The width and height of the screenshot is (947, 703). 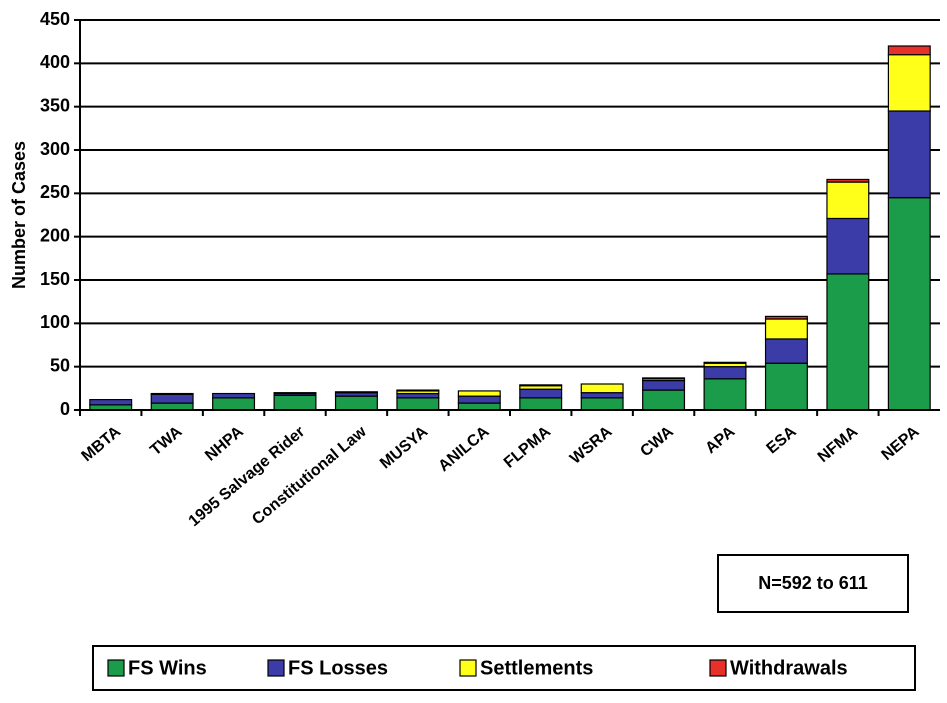 I want to click on y-tick-label: 350, so click(x=55, y=105).